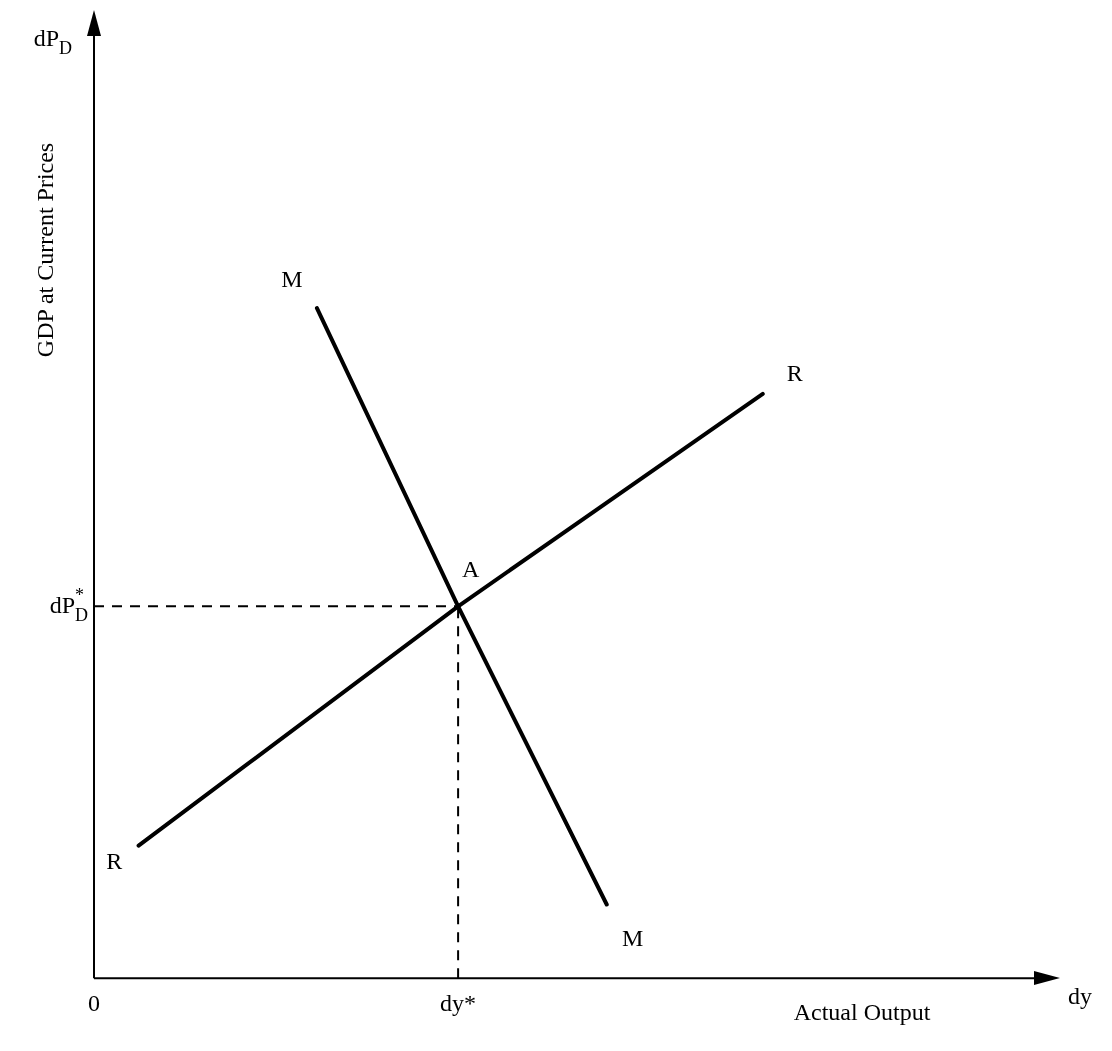 The width and height of the screenshot is (1112, 1051). I want to click on x-axis-title: Actual Output, so click(862, 1012).